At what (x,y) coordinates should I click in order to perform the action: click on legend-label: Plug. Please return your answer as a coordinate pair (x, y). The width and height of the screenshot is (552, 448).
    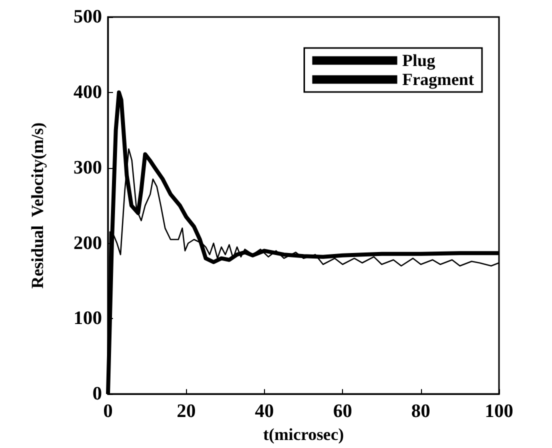
    Looking at the image, I should click on (419, 60).